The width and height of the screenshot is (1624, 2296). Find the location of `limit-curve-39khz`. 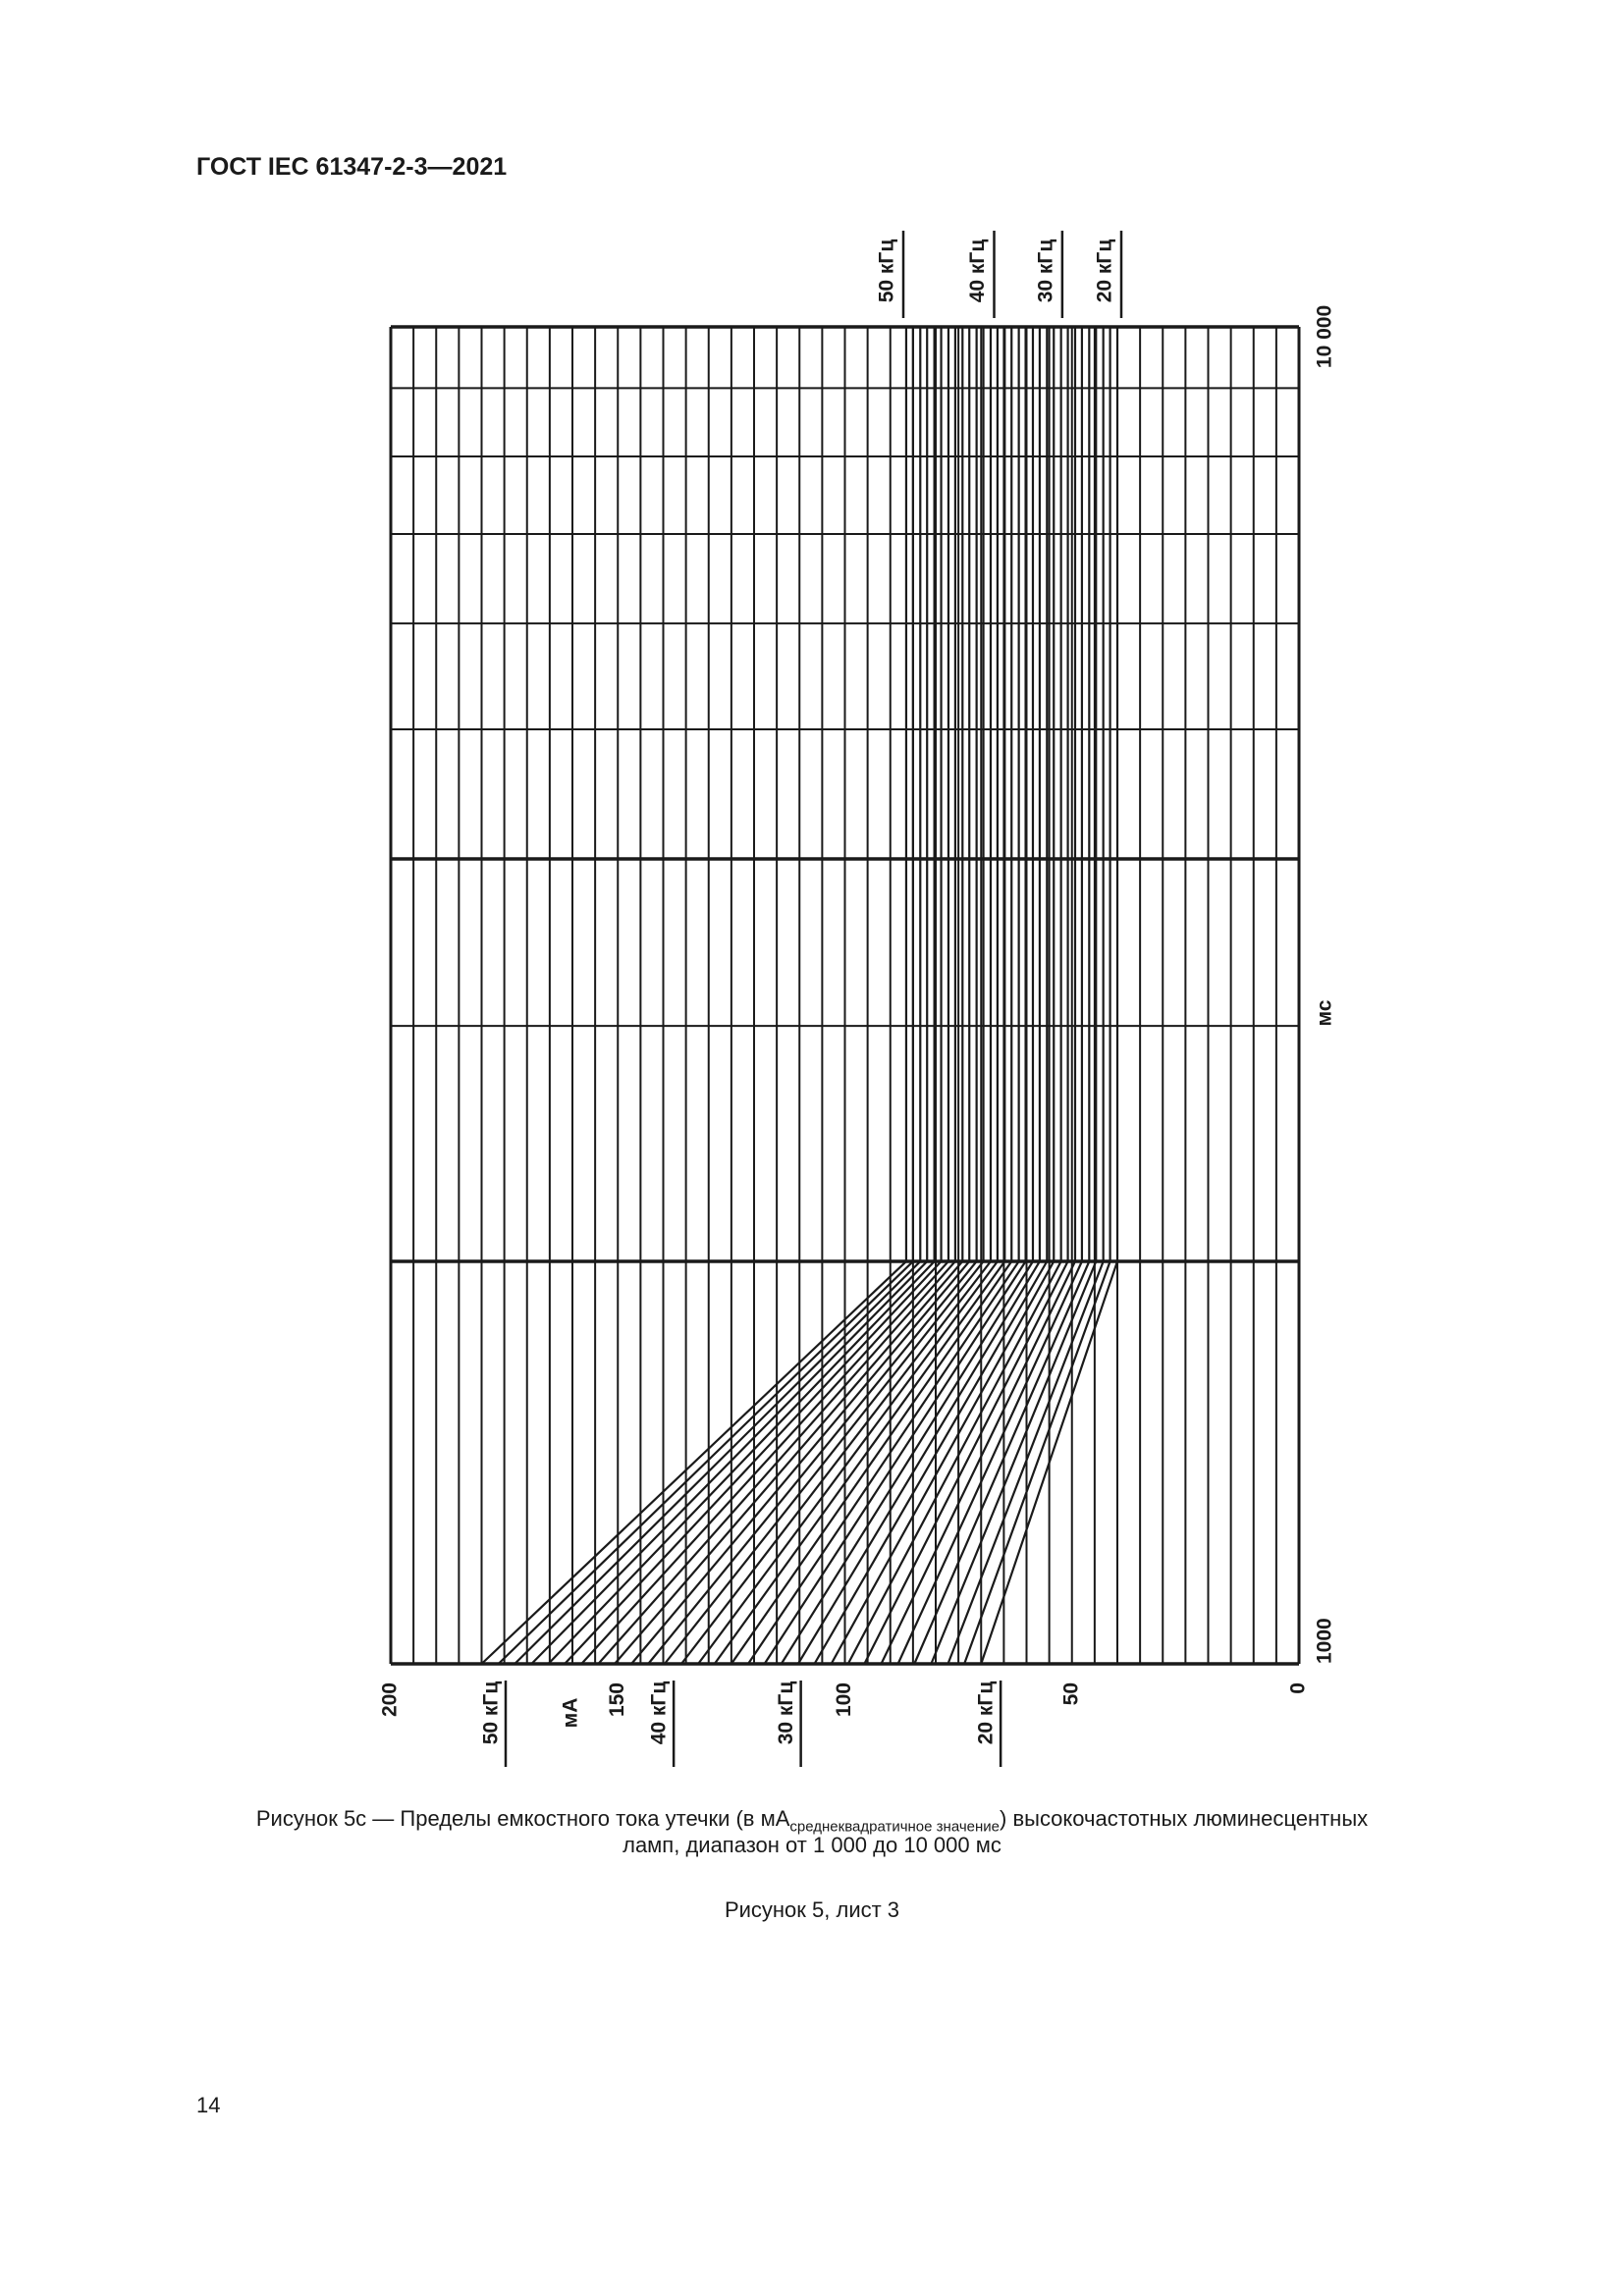

limit-curve-39khz is located at coordinates (824, 996).